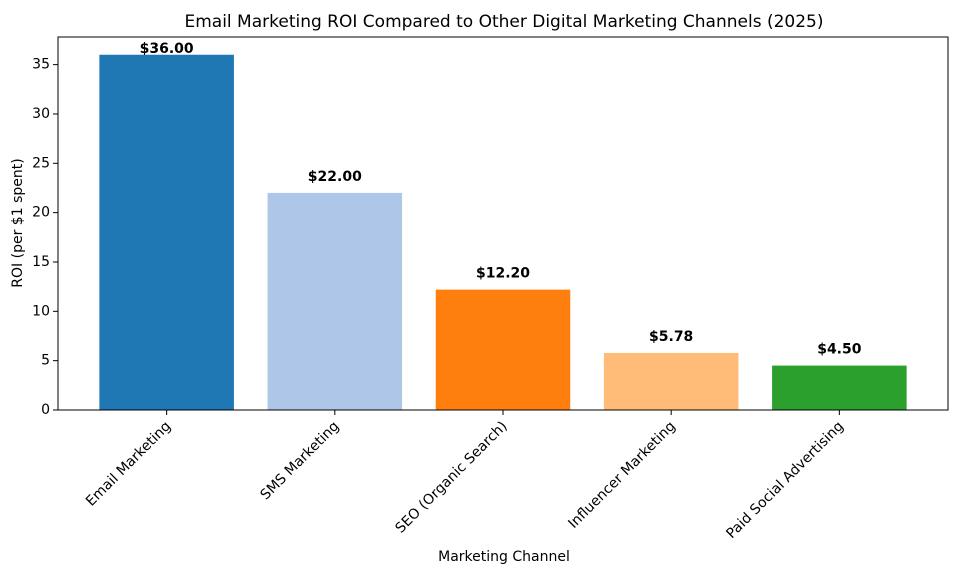  I want to click on x-tick-label: Influencer Marketing, so click(621, 474).